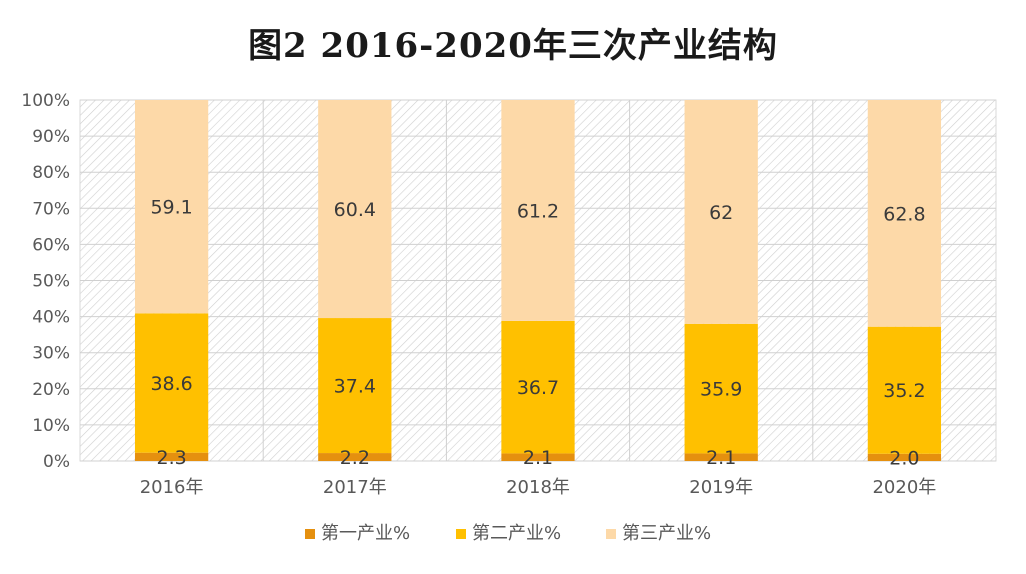  Describe the element at coordinates (51, 137) in the screenshot. I see `y-tick-label: 90%` at that location.